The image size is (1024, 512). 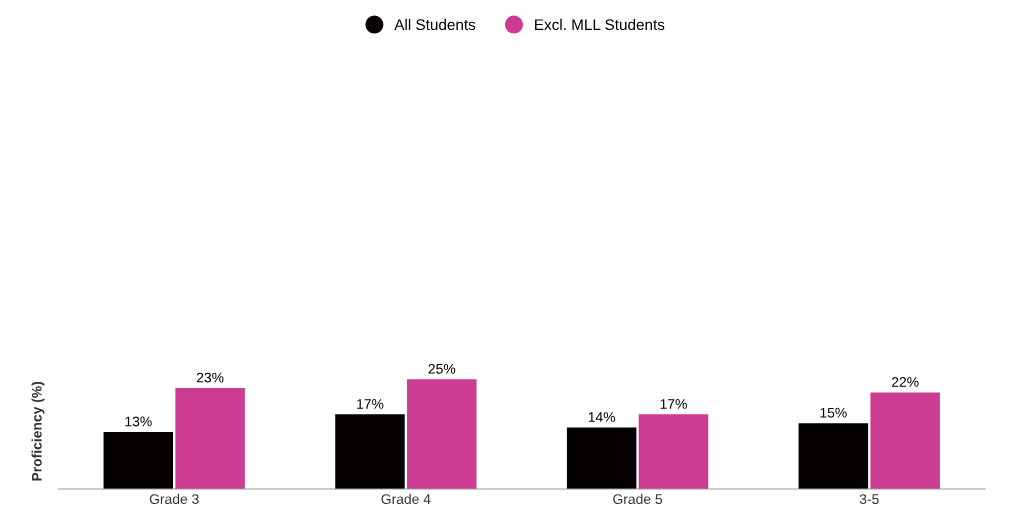 I want to click on data-label: 13%, so click(x=138, y=421).